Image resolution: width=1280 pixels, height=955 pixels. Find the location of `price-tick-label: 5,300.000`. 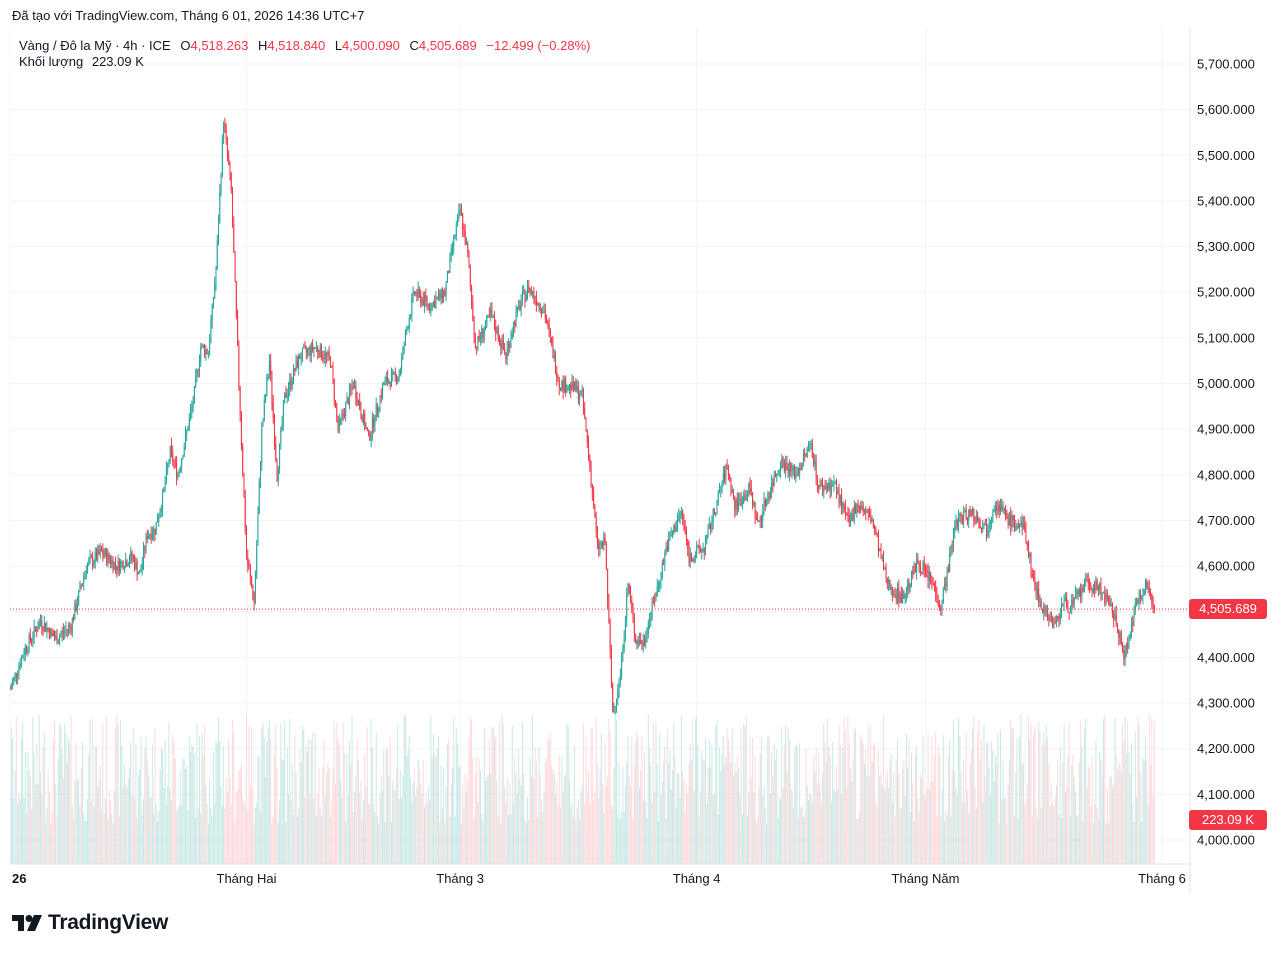

price-tick-label: 5,300.000 is located at coordinates (1226, 246).